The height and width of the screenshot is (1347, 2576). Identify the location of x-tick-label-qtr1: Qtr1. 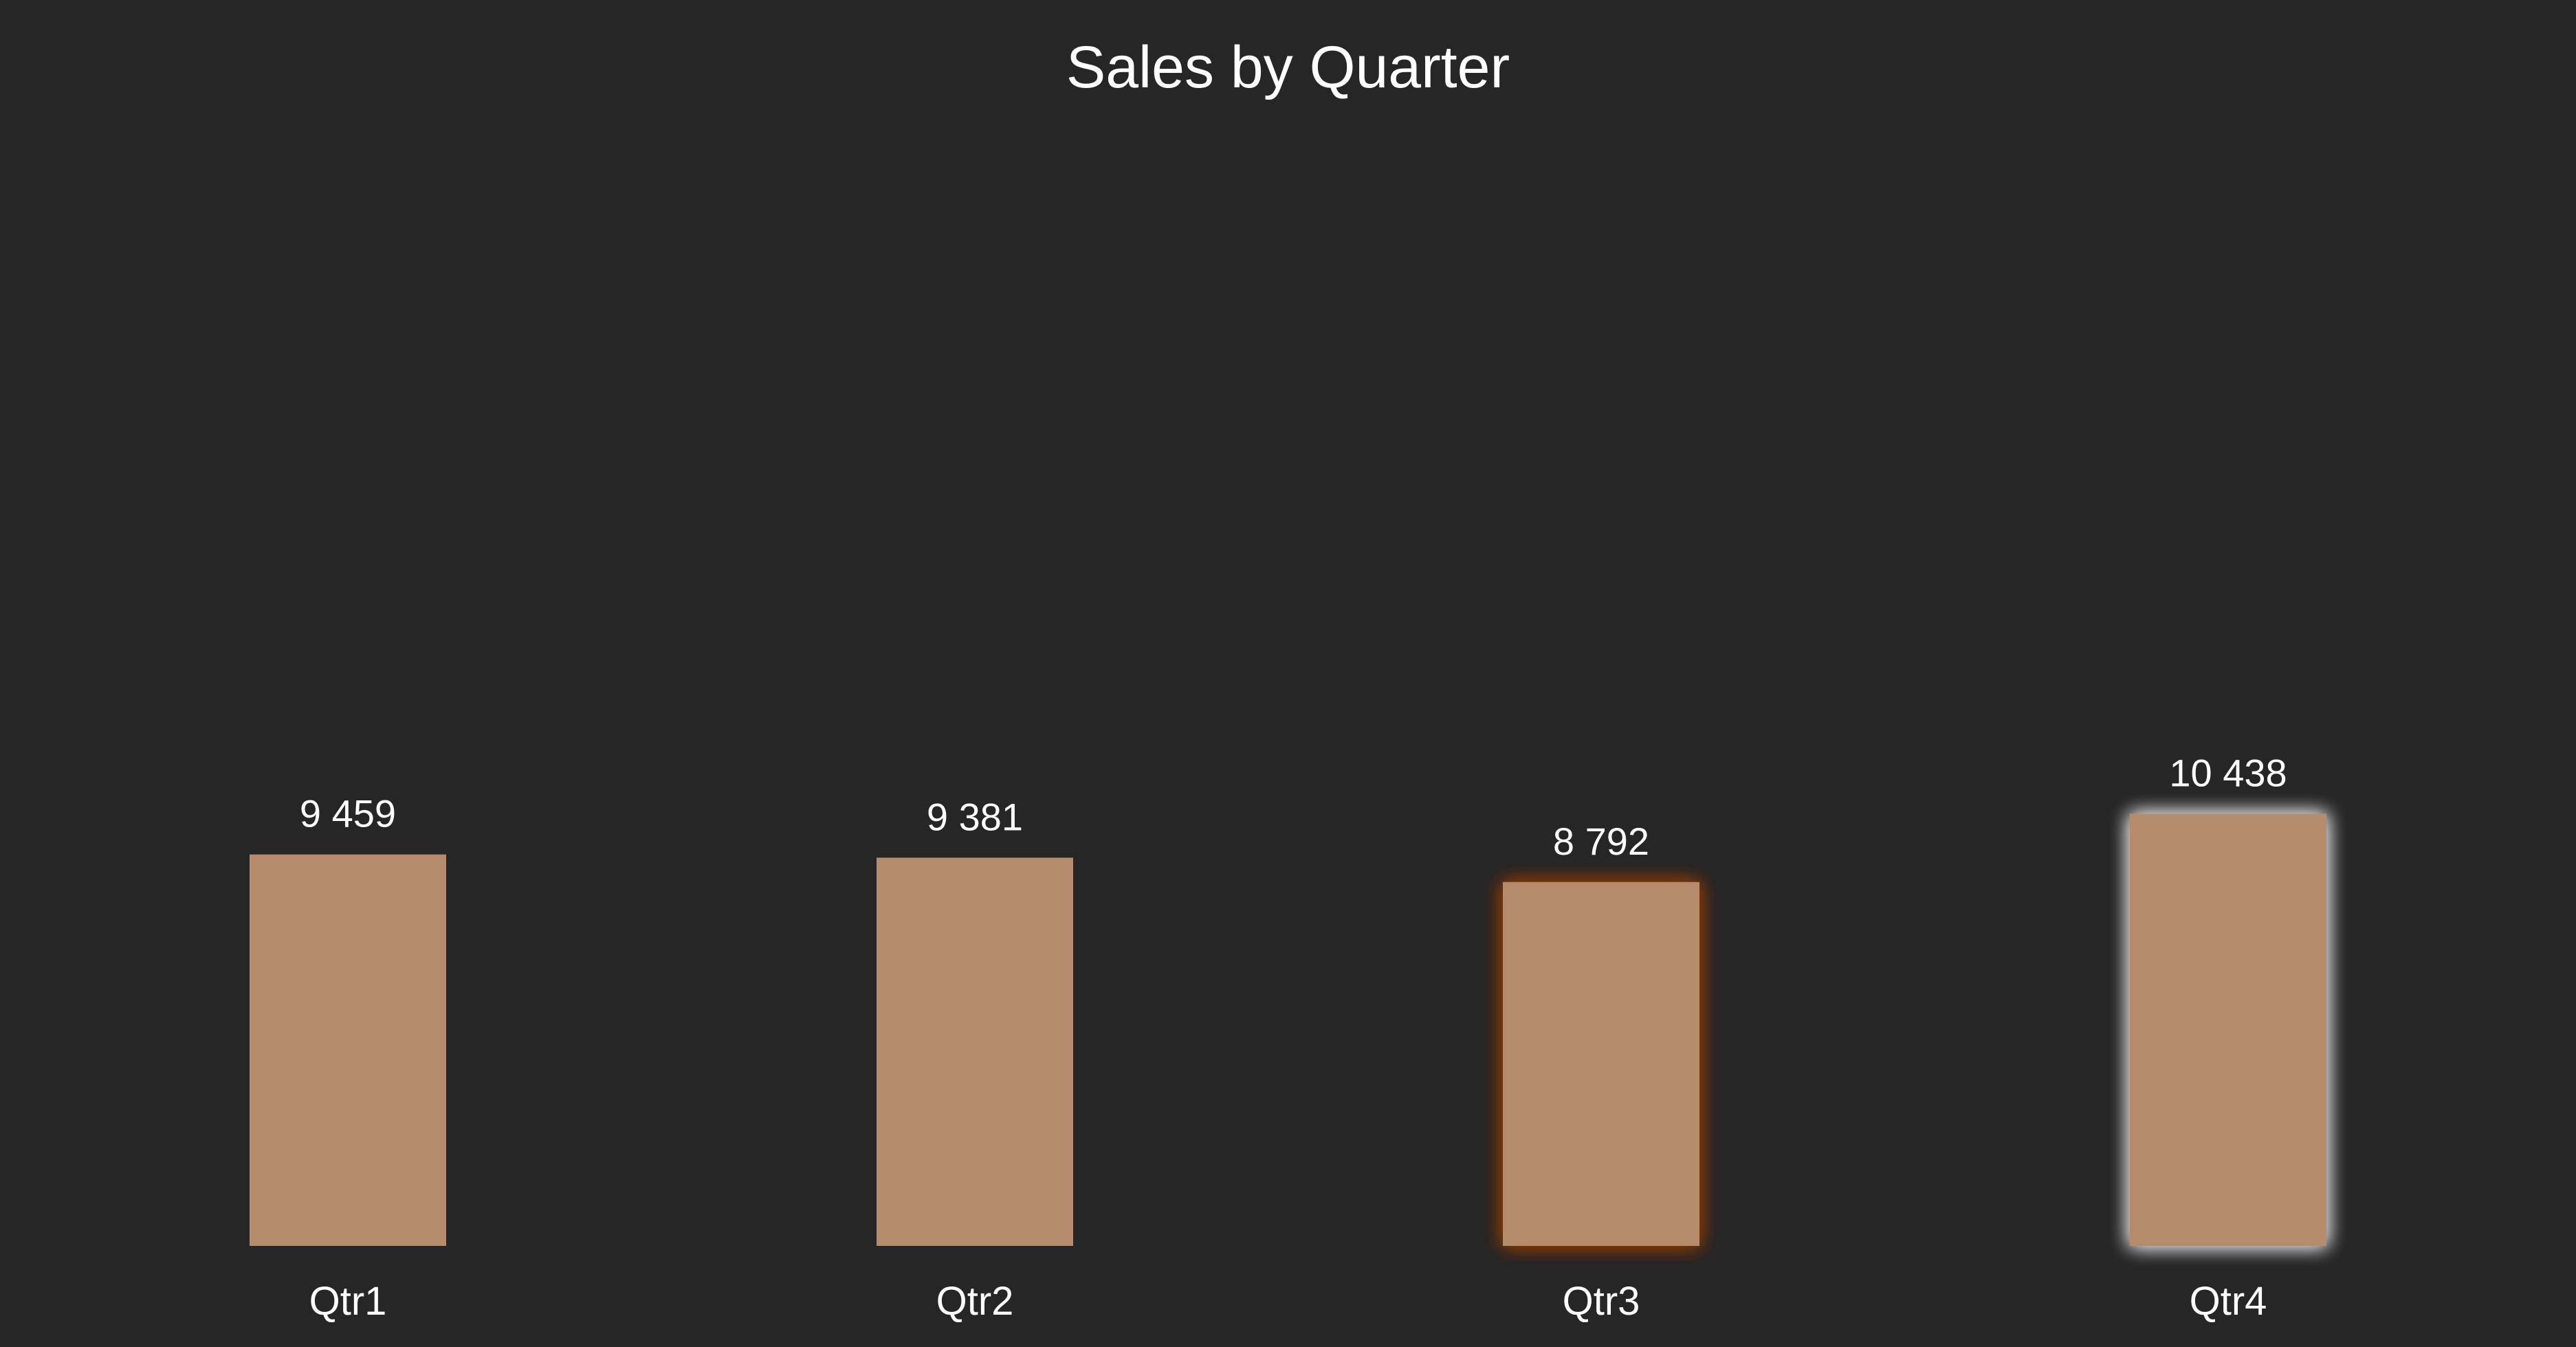
(348, 1301).